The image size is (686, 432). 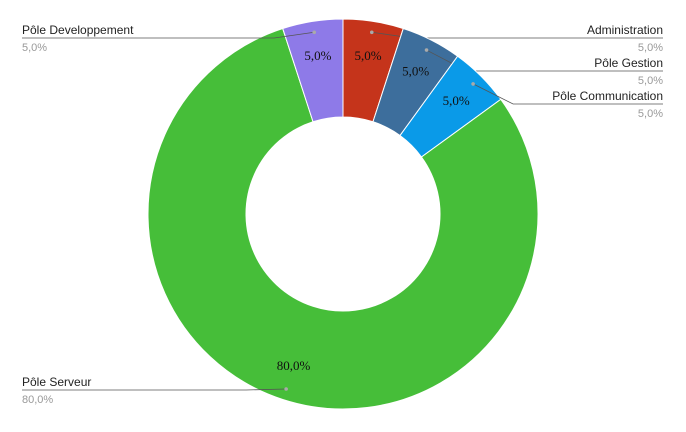 I want to click on category-label: Pôle Communication, so click(x=607, y=96).